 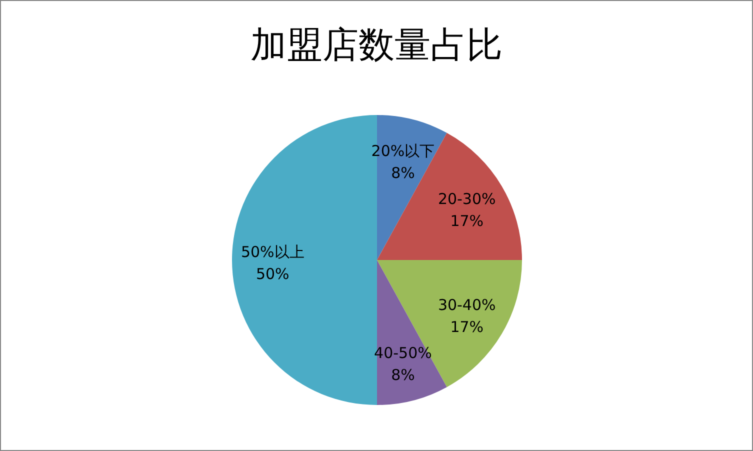 I want to click on data-label: 50%, so click(x=273, y=274).